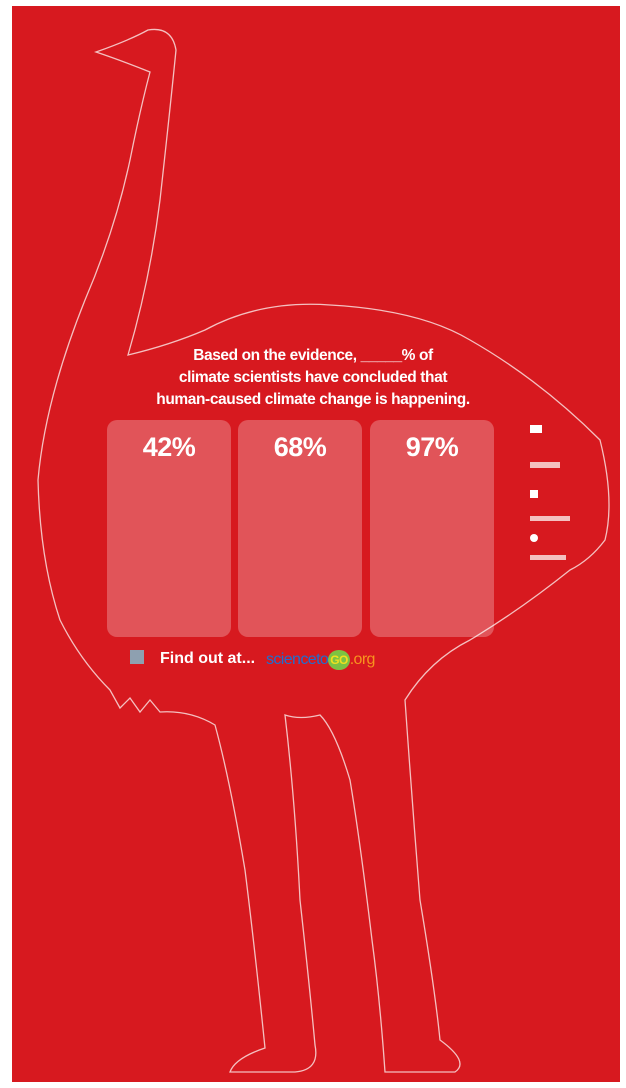 The width and height of the screenshot is (626, 1088). I want to click on brand-logo: scienceto GO .org, so click(320, 660).